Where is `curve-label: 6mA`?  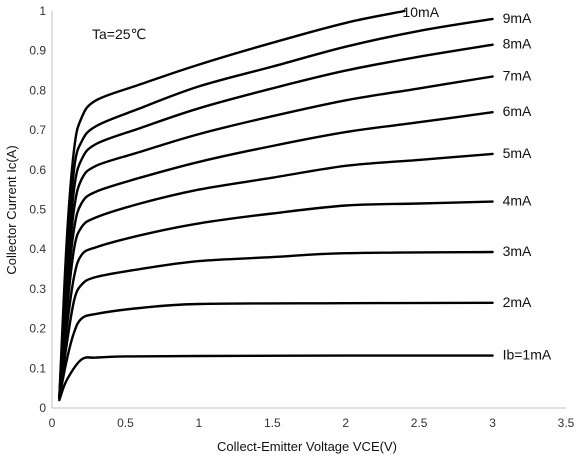 curve-label: 6mA is located at coordinates (517, 111).